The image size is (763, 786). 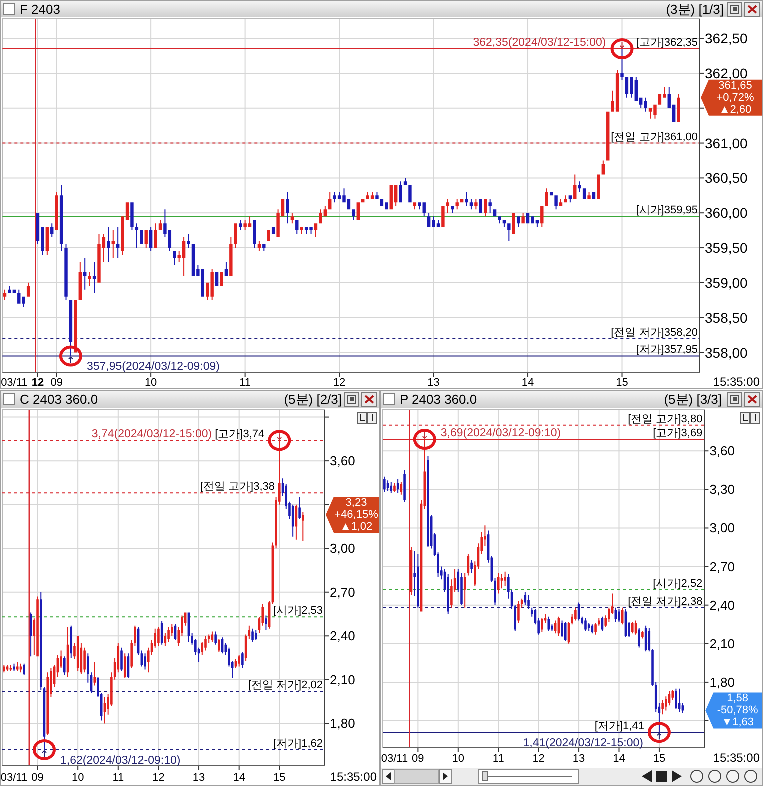 What do you see at coordinates (726, 38) in the screenshot?
I see `y-tick-label: 362,50` at bounding box center [726, 38].